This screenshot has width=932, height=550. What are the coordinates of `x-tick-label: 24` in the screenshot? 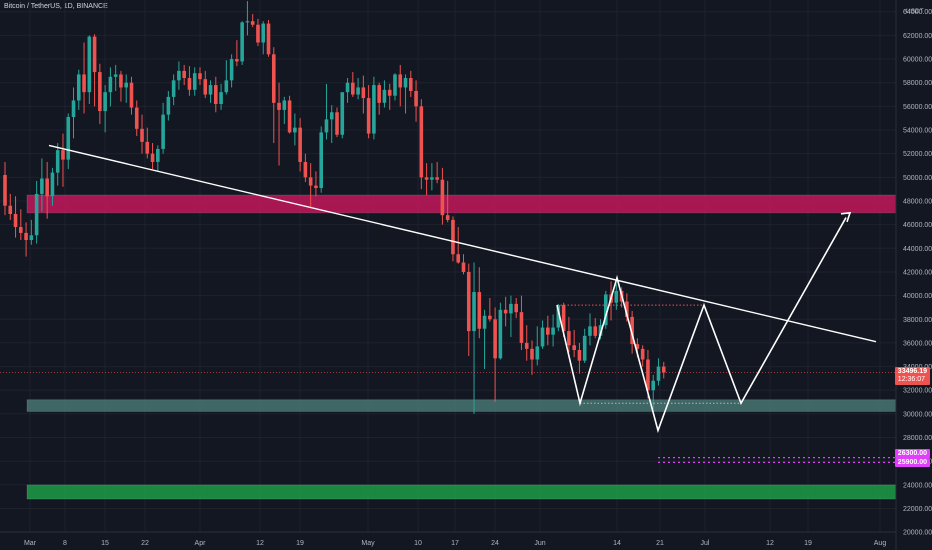 It's located at (495, 543).